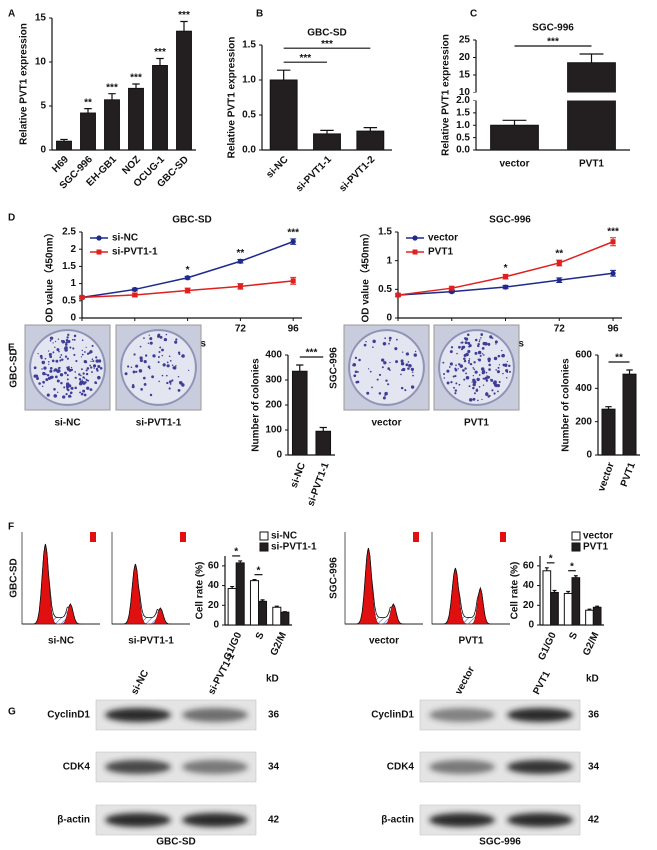  What do you see at coordinates (151, 594) in the screenshot?
I see `histogram-outline` at bounding box center [151, 594].